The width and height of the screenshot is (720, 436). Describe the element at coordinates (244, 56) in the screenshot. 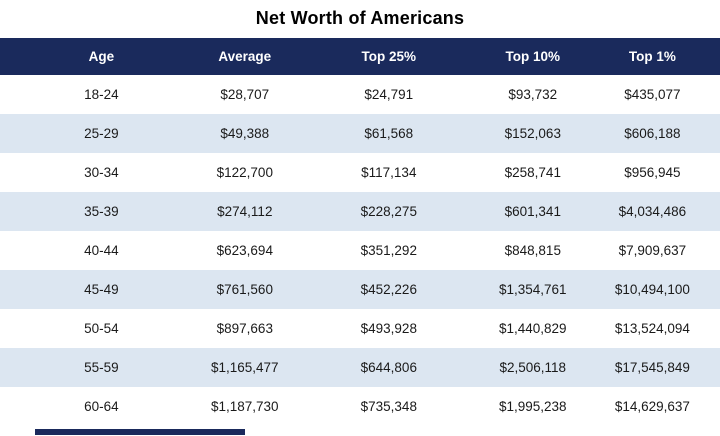

I see `column-header-average: Average` at that location.